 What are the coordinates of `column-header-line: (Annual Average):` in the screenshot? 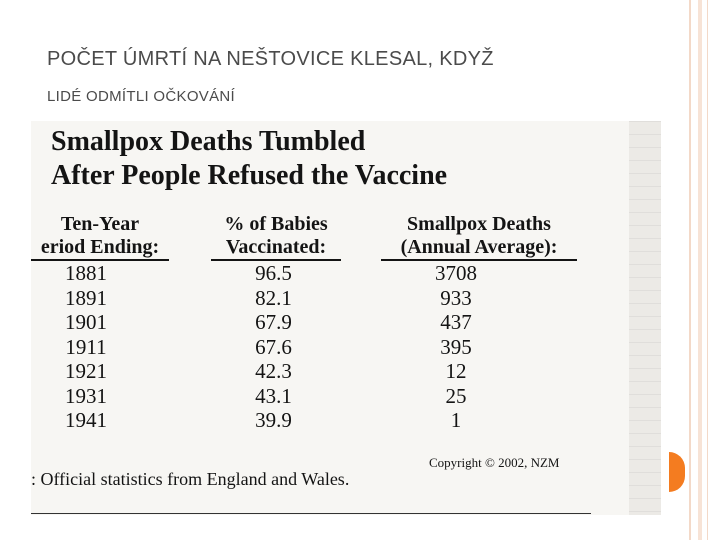 It's located at (479, 247).